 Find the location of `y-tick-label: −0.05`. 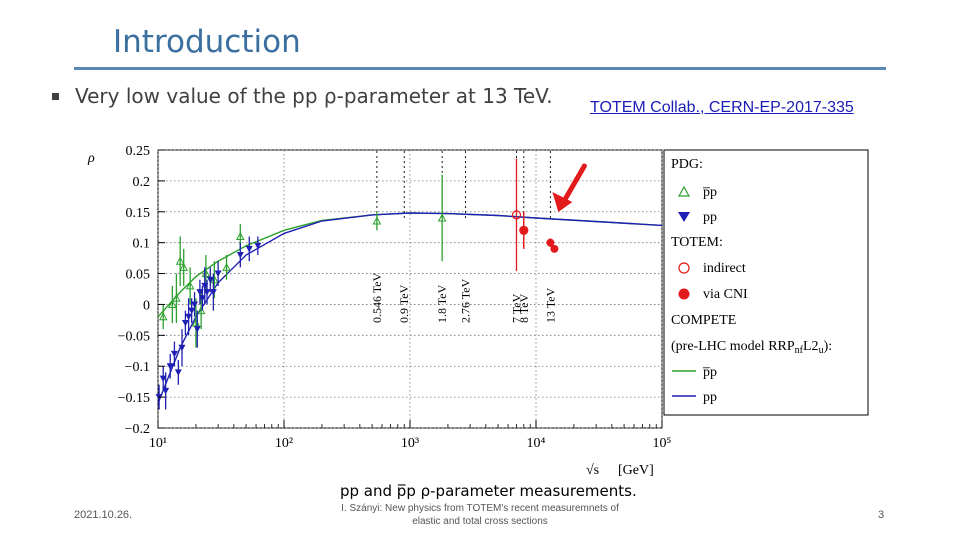

y-tick-label: −0.05 is located at coordinates (134, 336).